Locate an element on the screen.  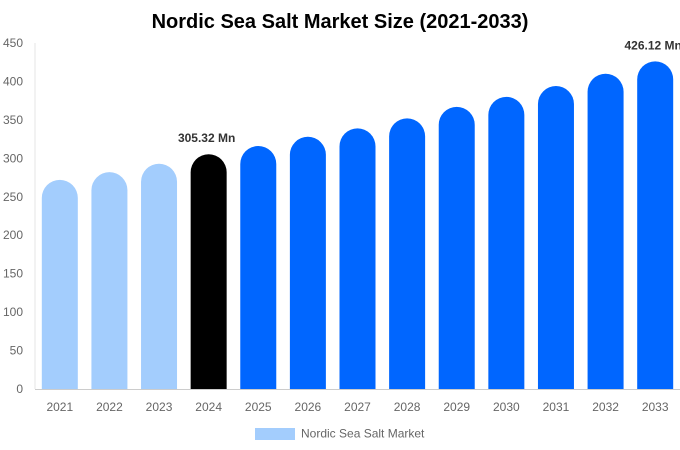
bar-2030 is located at coordinates (506, 242).